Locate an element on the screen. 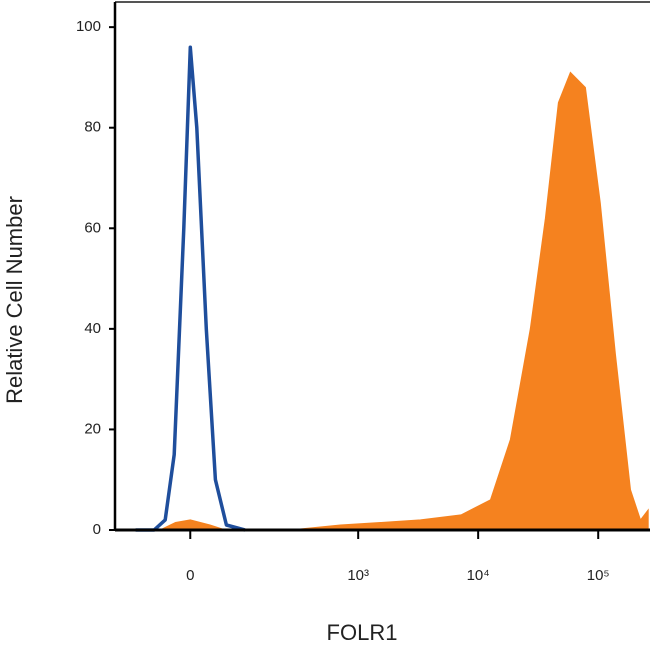 The height and width of the screenshot is (654, 650). y-tick-label: 60 is located at coordinates (92, 227).